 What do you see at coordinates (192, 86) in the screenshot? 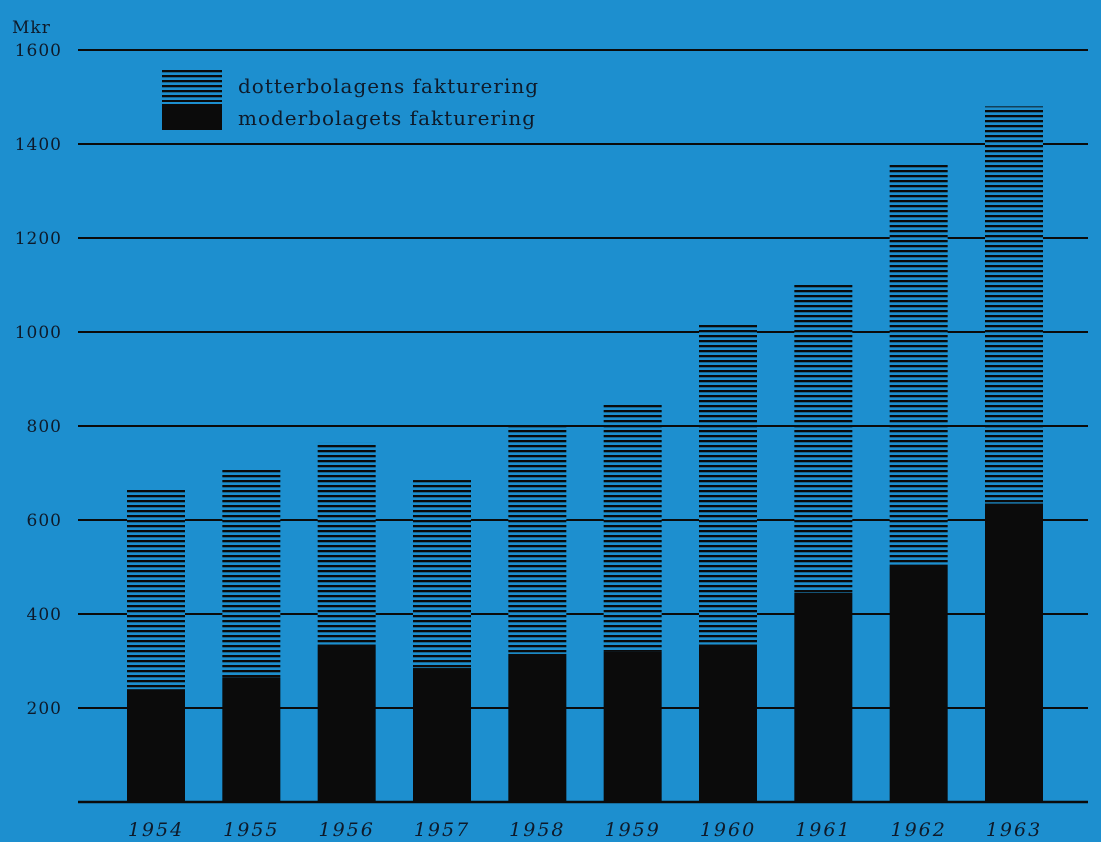
I see `legend-swatch-dotterbolagens` at bounding box center [192, 86].